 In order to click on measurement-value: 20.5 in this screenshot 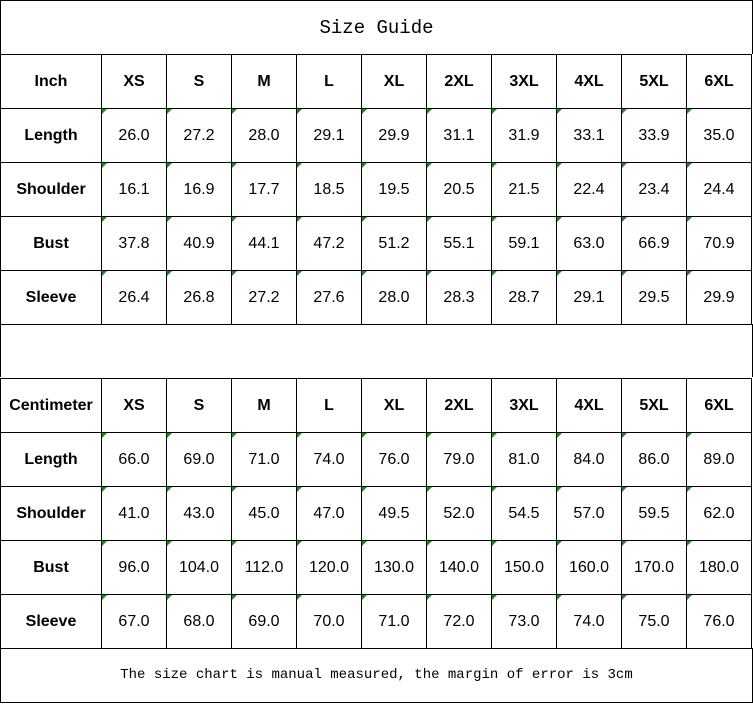, I will do `click(459, 189)`.